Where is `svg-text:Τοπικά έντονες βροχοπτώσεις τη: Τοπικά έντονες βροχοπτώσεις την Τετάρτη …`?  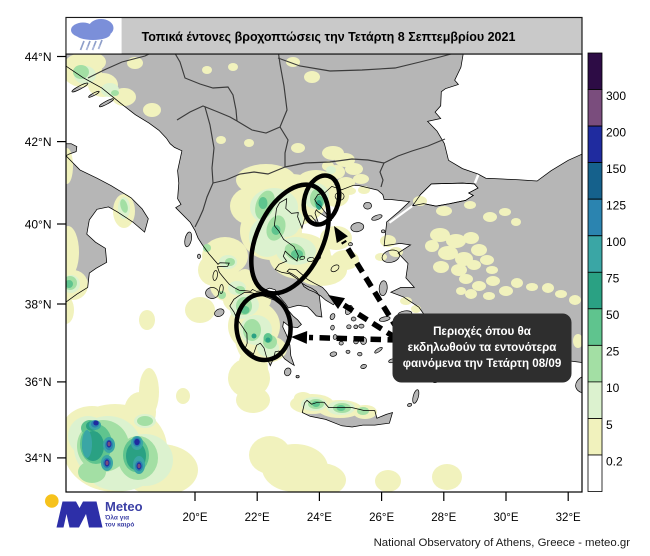
svg-text:Τοπικά έντονες βροχοπτώσεις τη: Τοπικά έντονες βροχοπτώσεις την Τετάρτη … is located at coordinates (329, 37).